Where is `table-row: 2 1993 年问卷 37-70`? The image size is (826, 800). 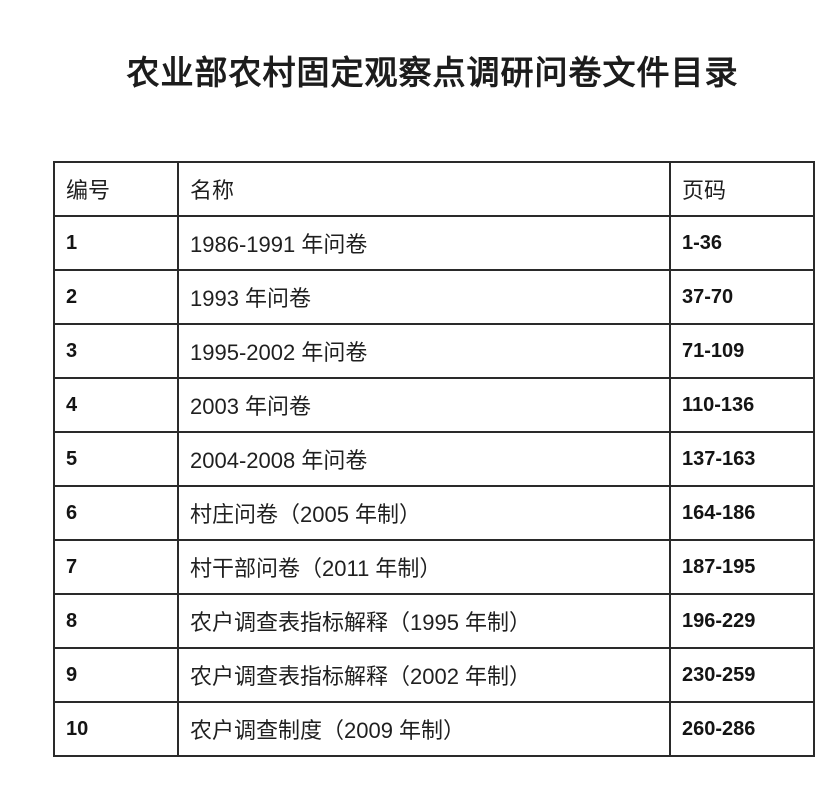
table-row: 2 1993 年问卷 37-70 is located at coordinates (434, 297).